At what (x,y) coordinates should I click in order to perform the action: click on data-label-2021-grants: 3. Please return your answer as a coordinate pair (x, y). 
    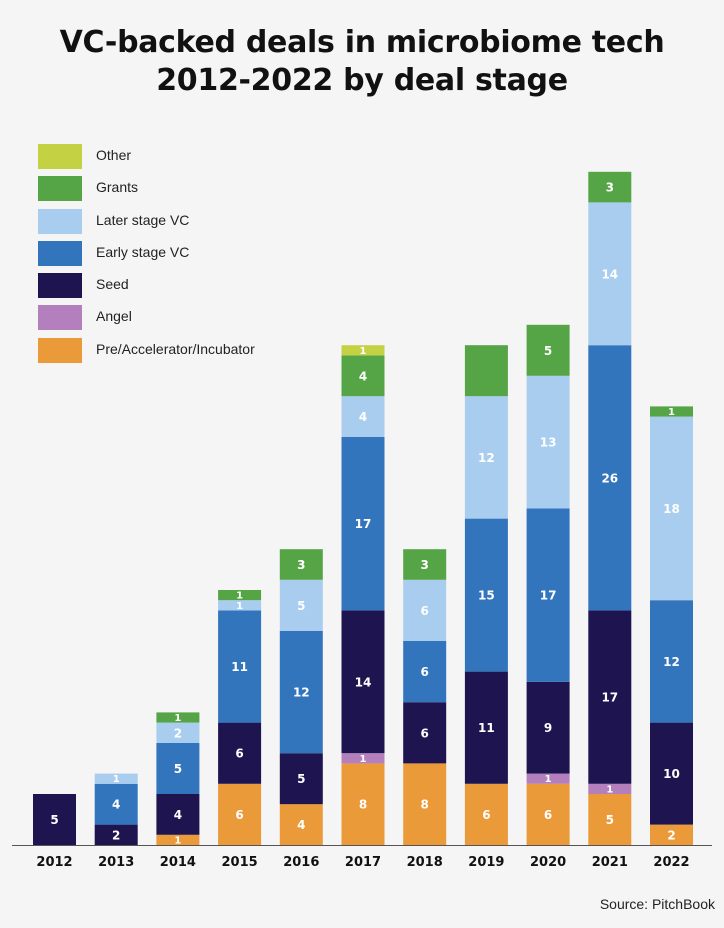
    Looking at the image, I should click on (610, 188).